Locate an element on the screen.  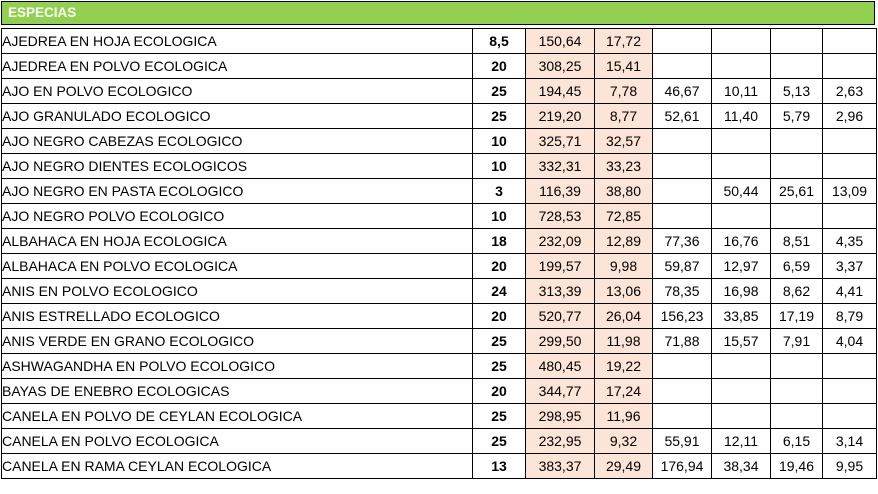
value-col-3-cell: 17,19 is located at coordinates (796, 316).